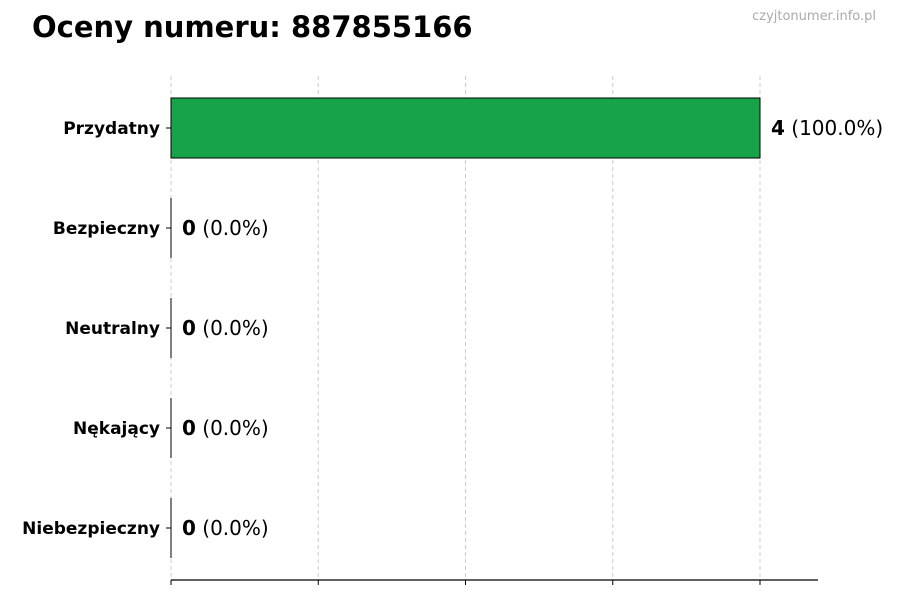 Image resolution: width=900 pixels, height=600 pixels. What do you see at coordinates (91, 529) in the screenshot?
I see `y-tick-label: Niebezpieczny` at bounding box center [91, 529].